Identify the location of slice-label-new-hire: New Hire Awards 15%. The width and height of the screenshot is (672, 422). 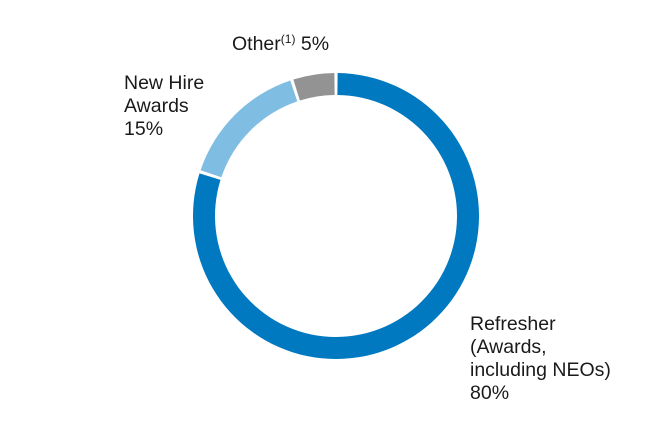
(164, 106).